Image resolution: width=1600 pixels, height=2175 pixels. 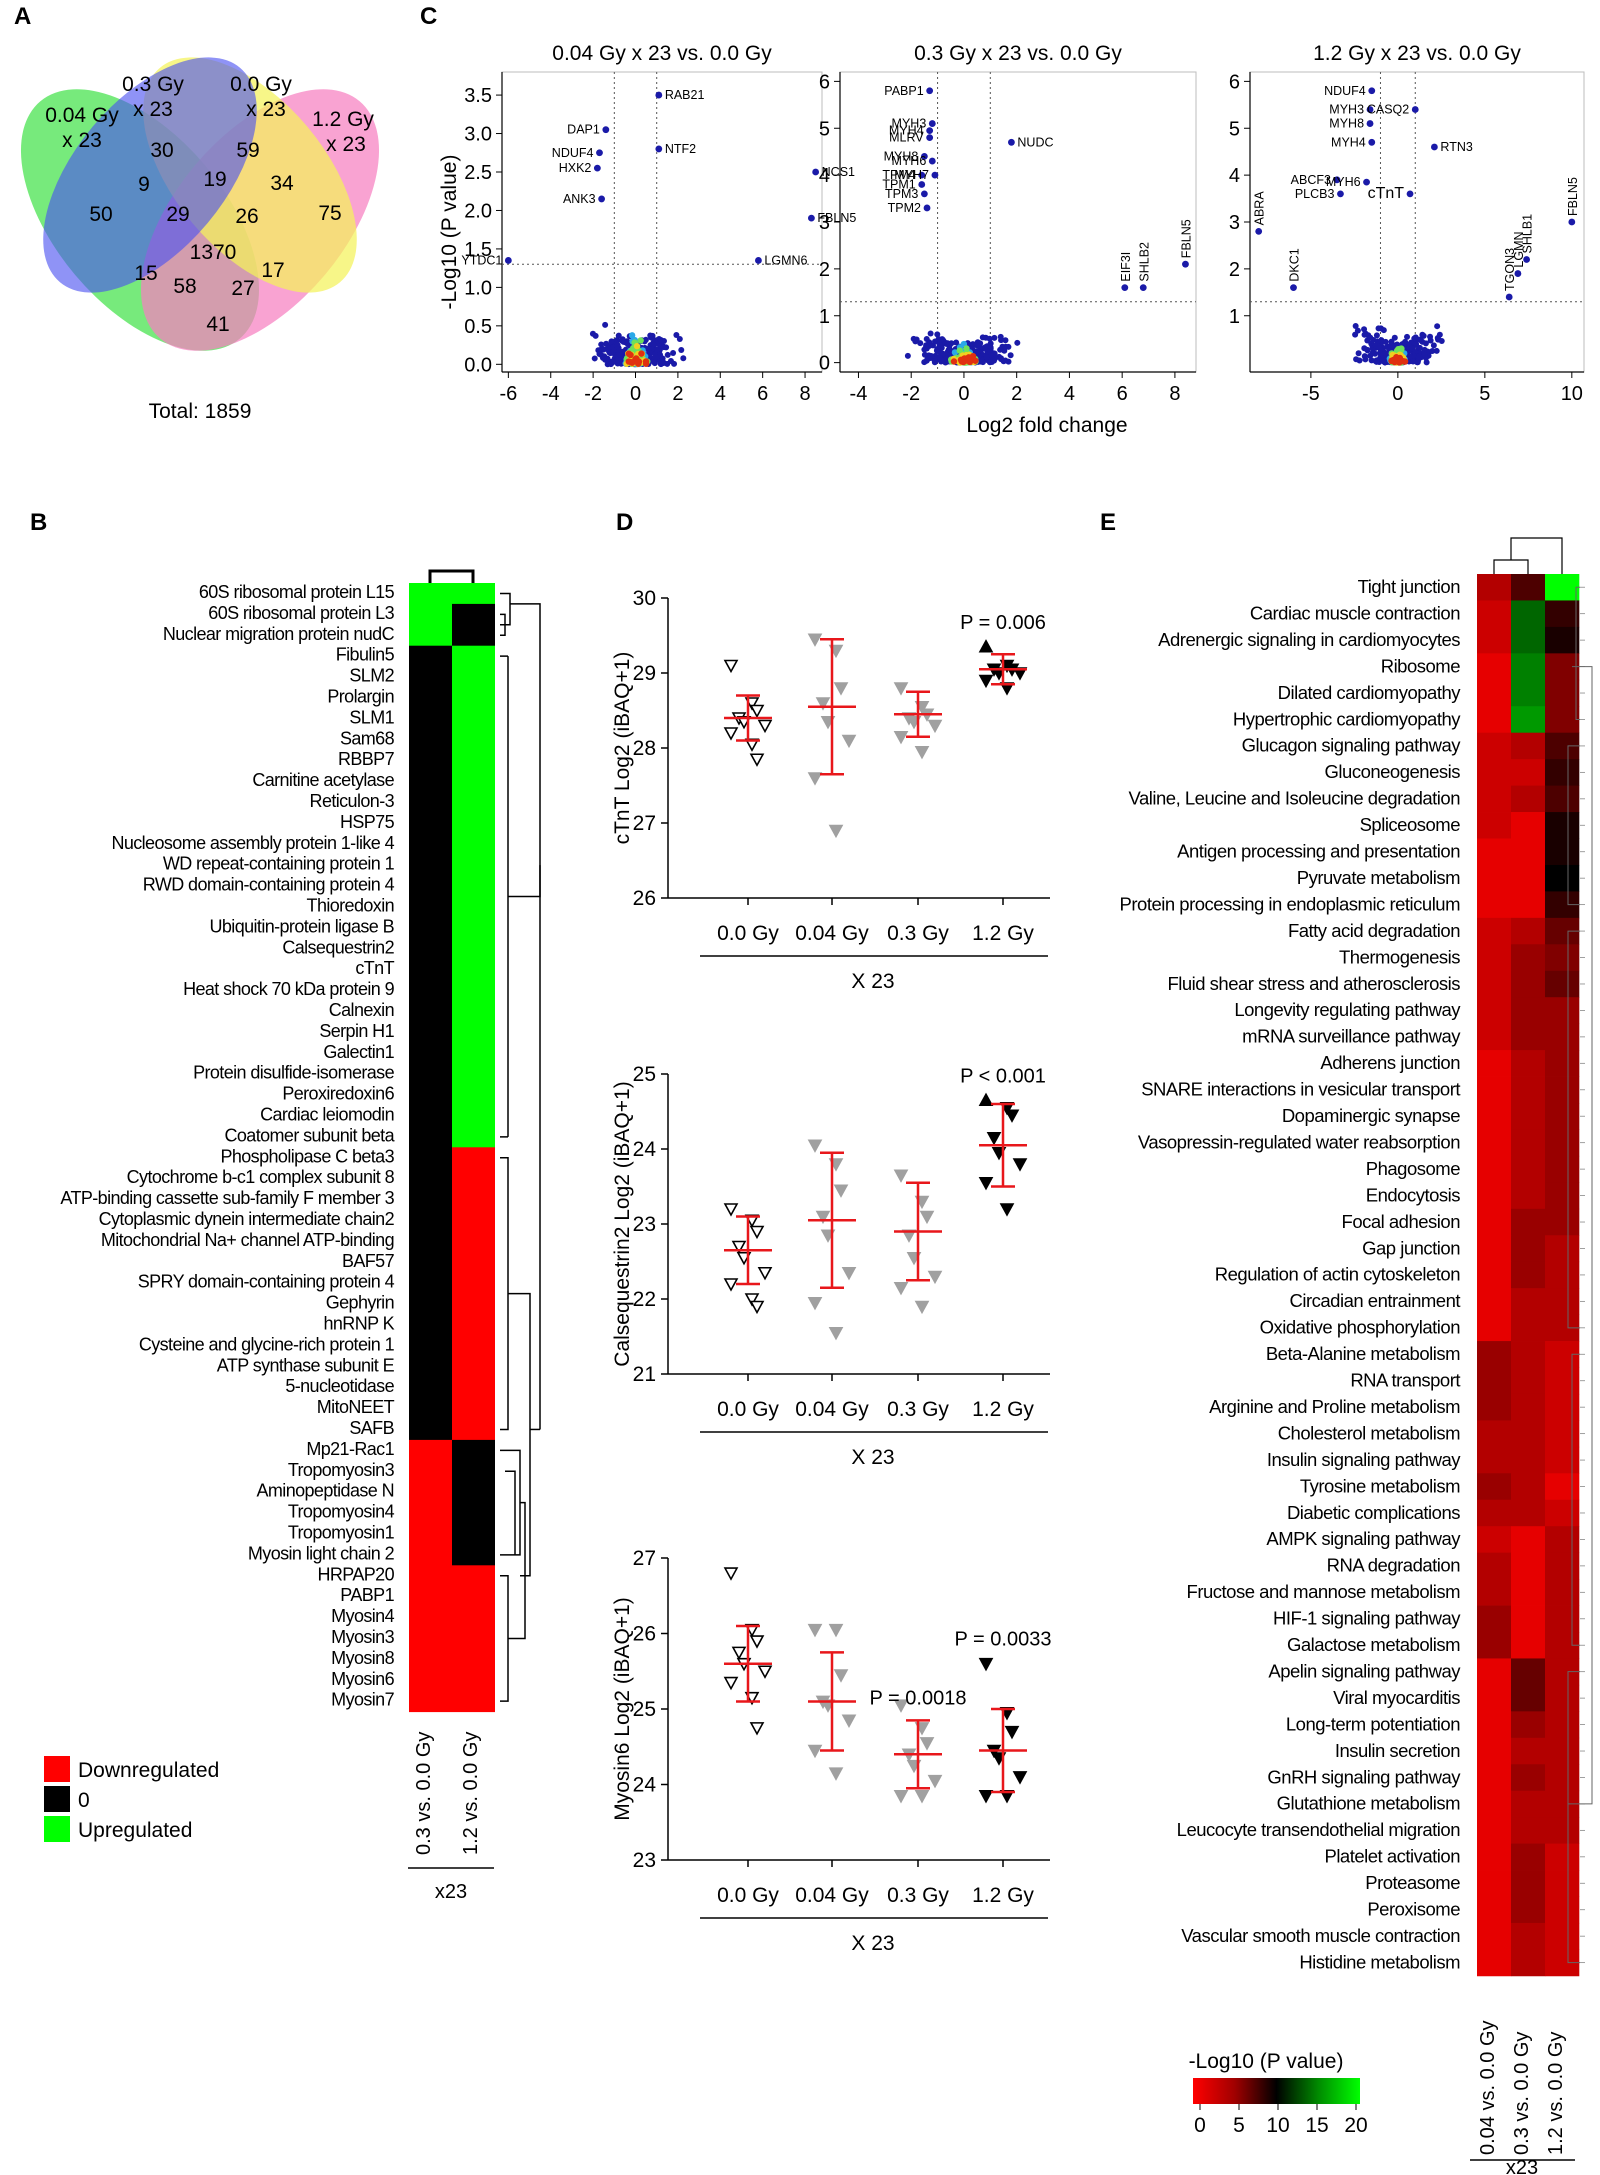 I want to click on heatmap-b-row-label: Ubiquitin-protein ligase B, so click(x=301, y=926).